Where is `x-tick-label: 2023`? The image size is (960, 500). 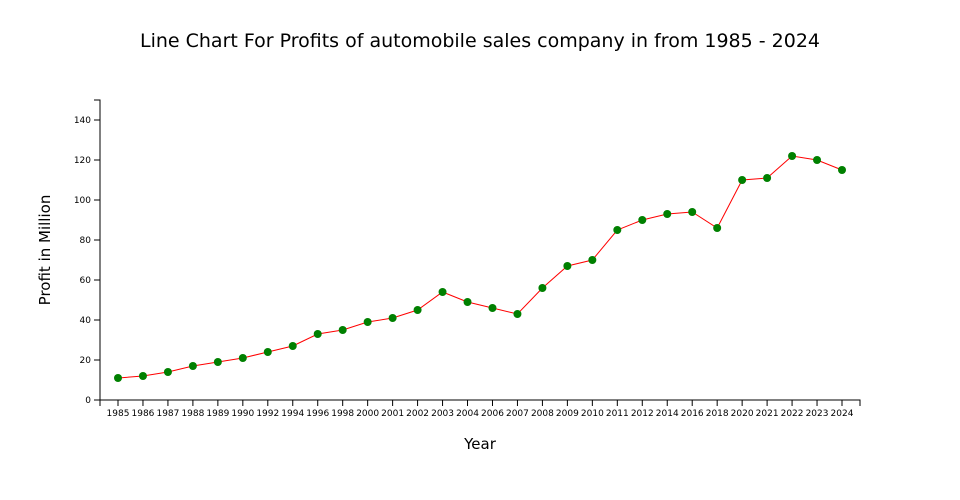 x-tick-label: 2023 is located at coordinates (817, 414).